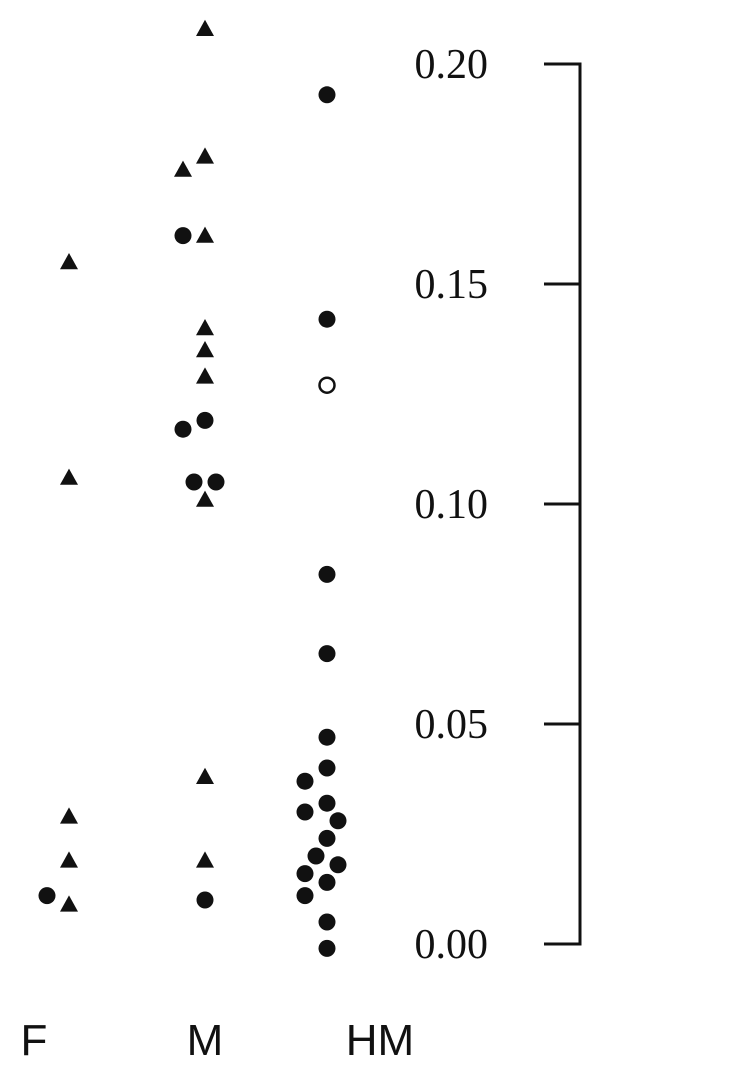 This screenshot has height=1080, width=732. Describe the element at coordinates (380, 1040) in the screenshot. I see `category-label: HM` at that location.